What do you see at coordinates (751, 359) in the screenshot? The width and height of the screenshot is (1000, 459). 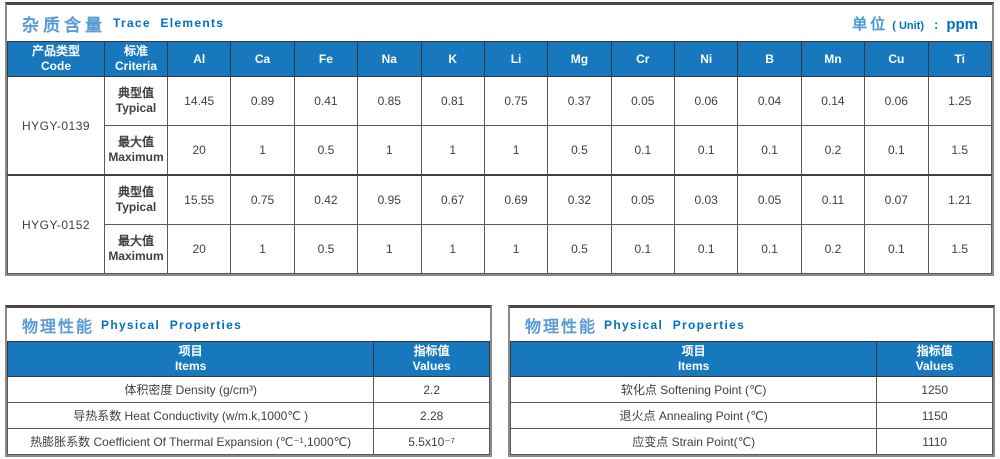 I see `physical-right-header-row: 项目 Items 指标值 Values` at bounding box center [751, 359].